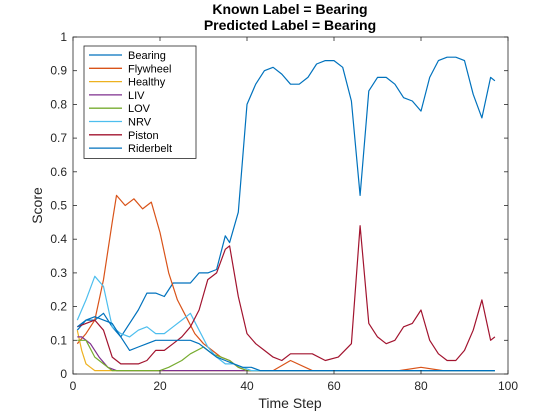 This screenshot has height=420, width=560. I want to click on legend-label-riderbelt: Riderbelt, so click(150, 149).